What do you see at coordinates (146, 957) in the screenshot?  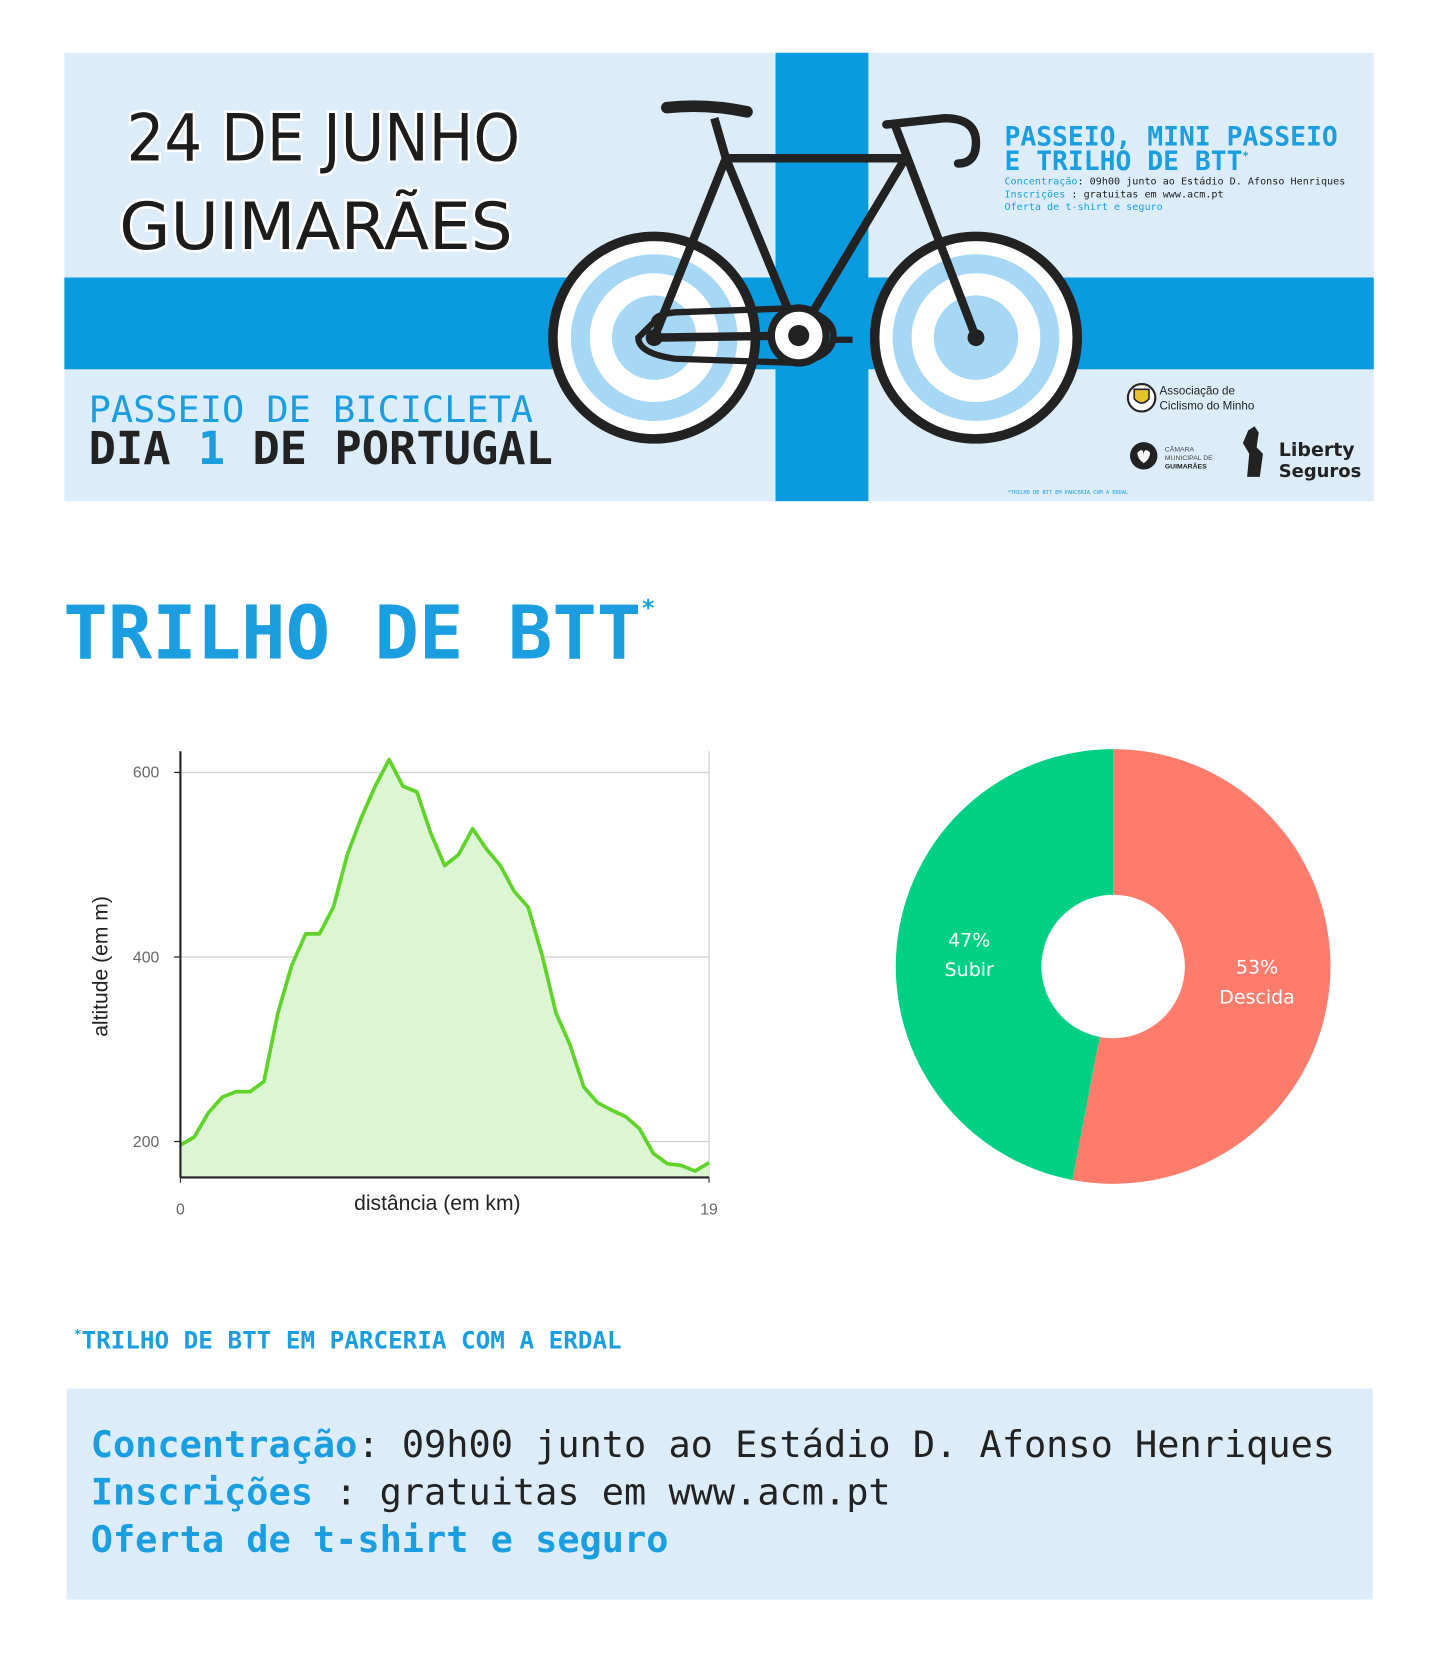 I see `y-tick-label: 400` at bounding box center [146, 957].